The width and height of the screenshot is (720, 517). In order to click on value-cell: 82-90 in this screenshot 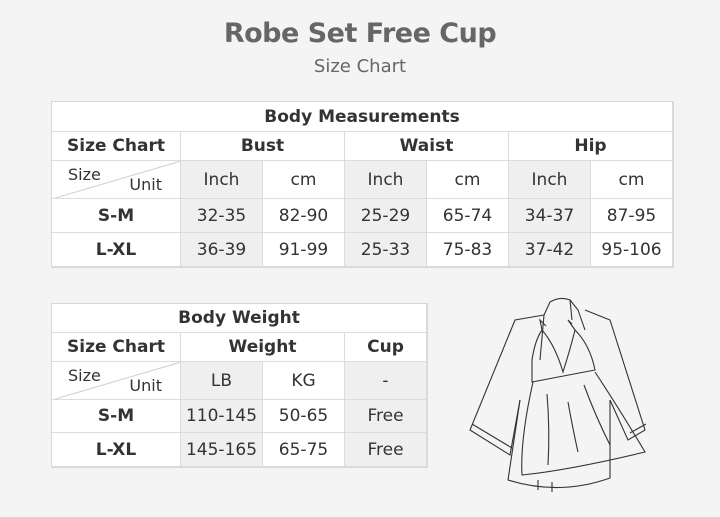, I will do `click(304, 216)`.